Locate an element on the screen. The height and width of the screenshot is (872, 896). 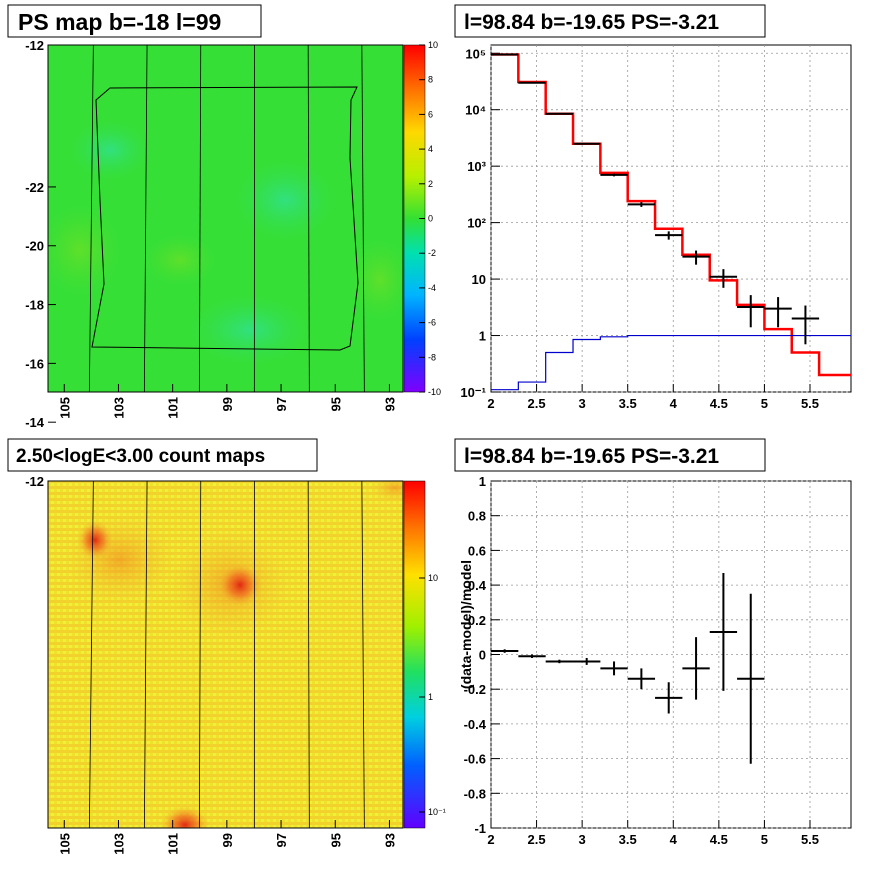
y-tick-label: 0.2 is located at coordinates (477, 620).